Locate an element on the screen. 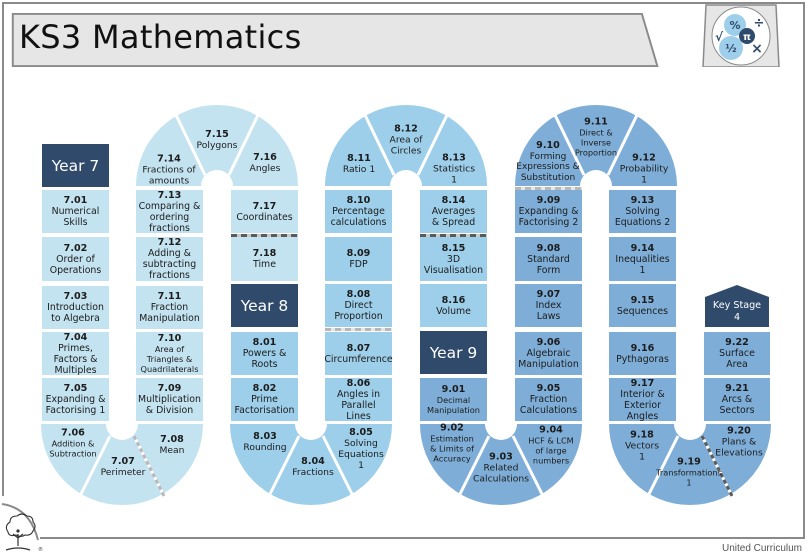  topic-9-11: 9.11 Direct & Inverse Proportion is located at coordinates (596, 137).